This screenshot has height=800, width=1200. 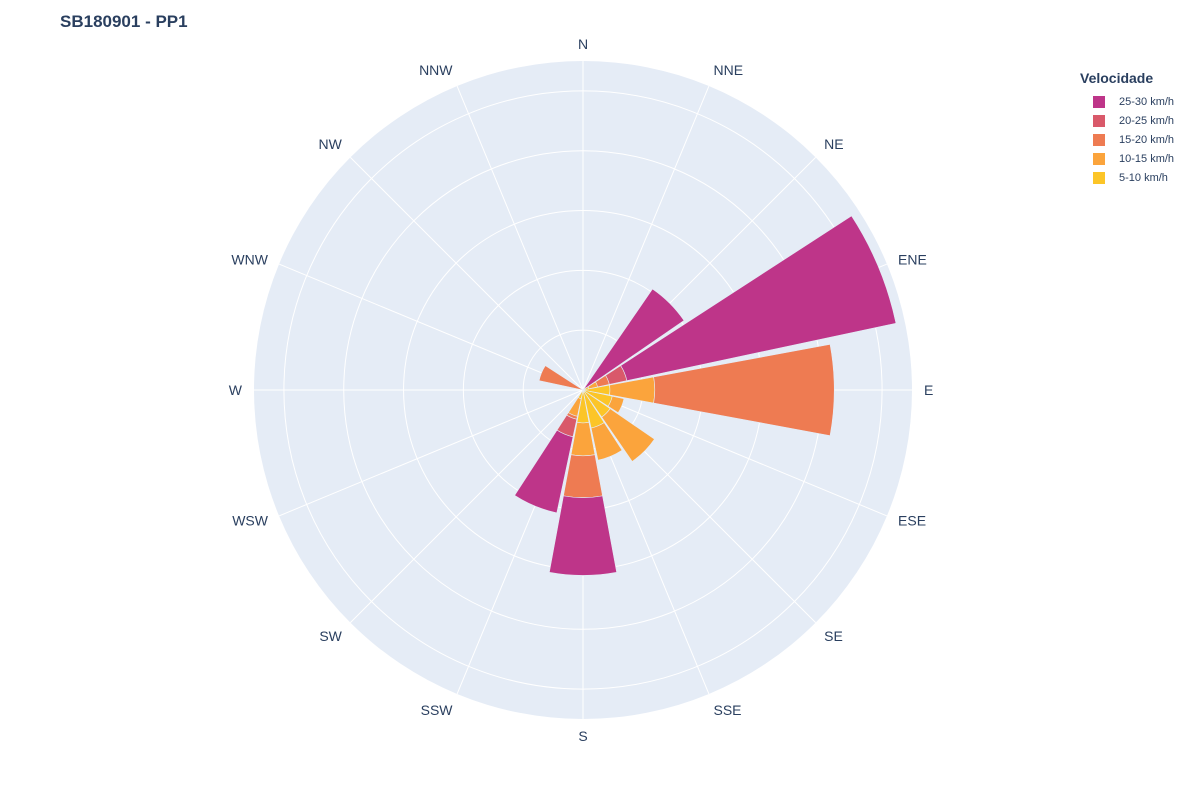 I want to click on polar-bars, so click(x=705, y=395).